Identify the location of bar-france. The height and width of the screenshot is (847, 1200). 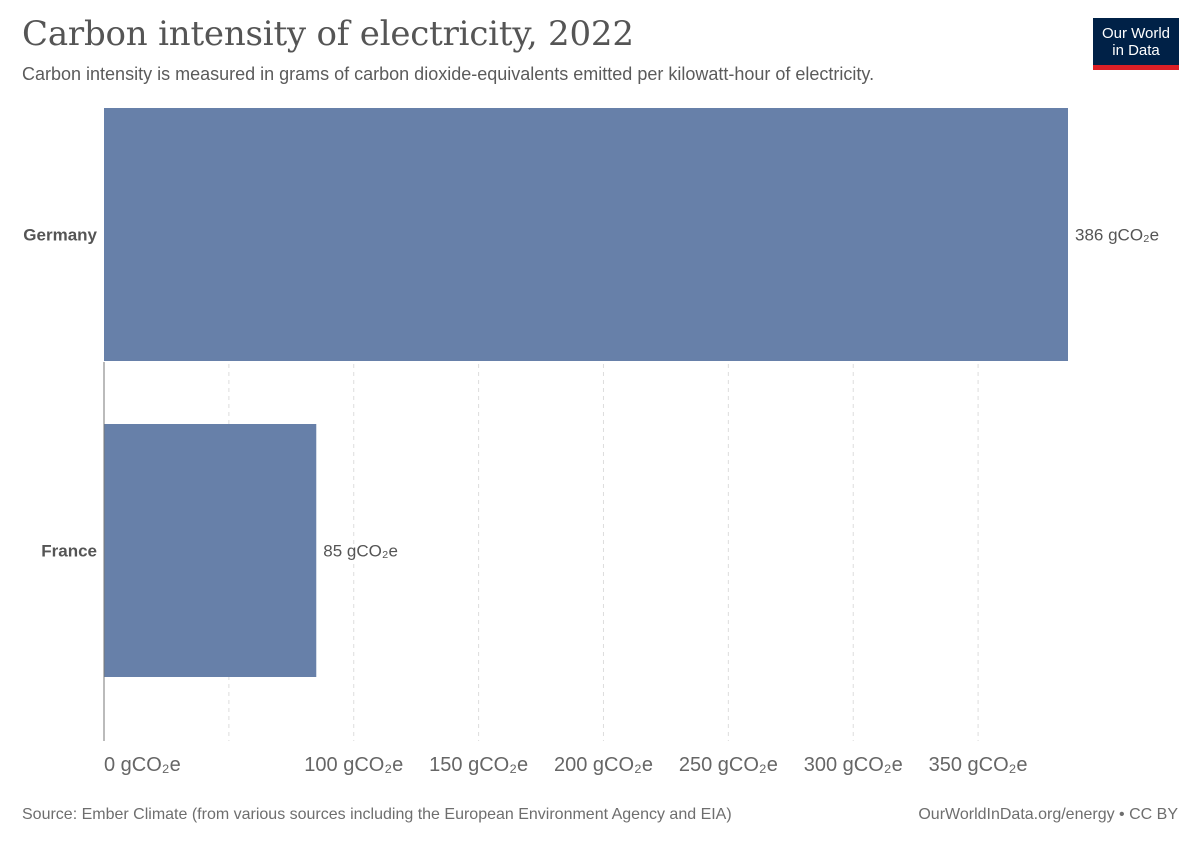
(210, 550).